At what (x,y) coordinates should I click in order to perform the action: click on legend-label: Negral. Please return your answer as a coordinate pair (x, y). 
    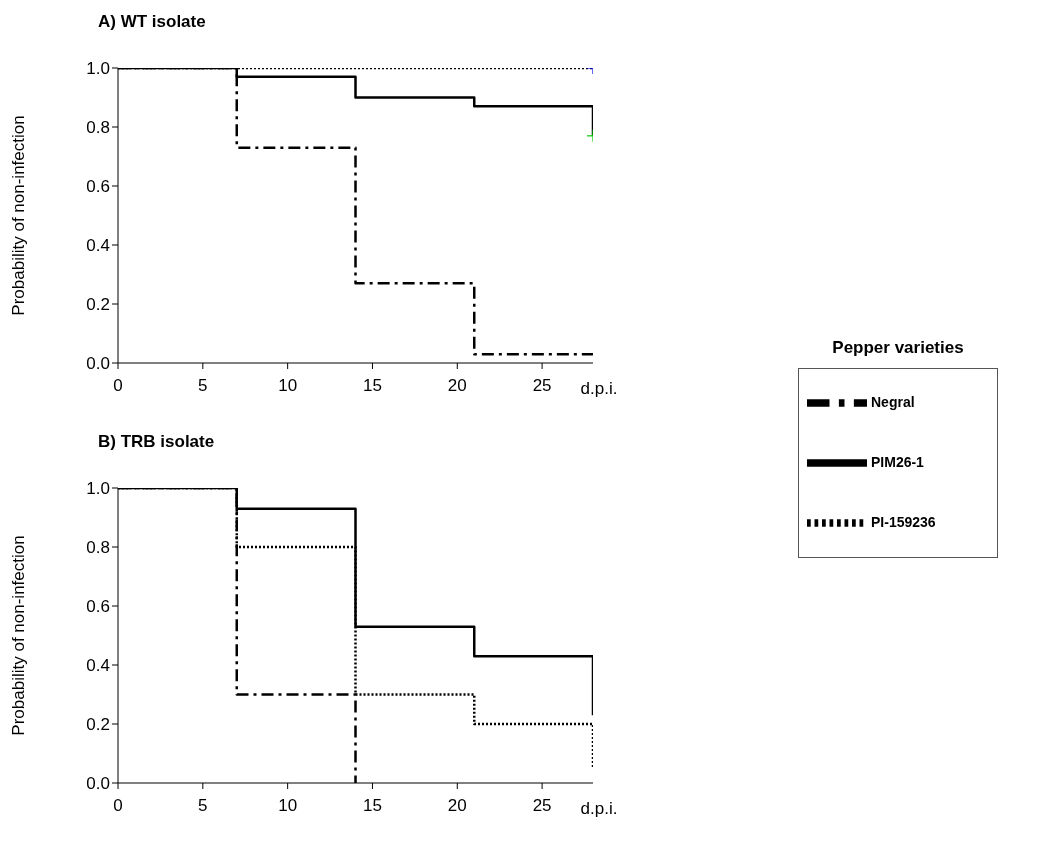
    Looking at the image, I should click on (893, 401).